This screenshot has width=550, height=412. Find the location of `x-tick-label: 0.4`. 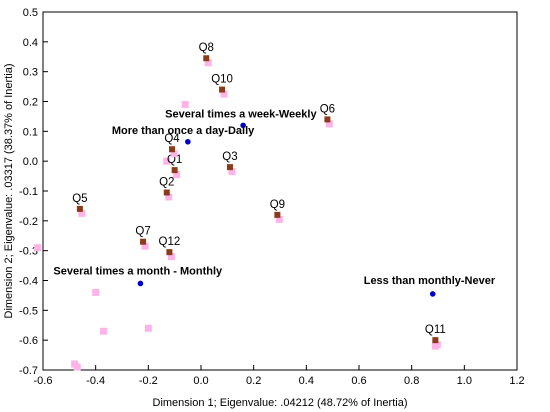

x-tick-label: 0.4 is located at coordinates (306, 381).